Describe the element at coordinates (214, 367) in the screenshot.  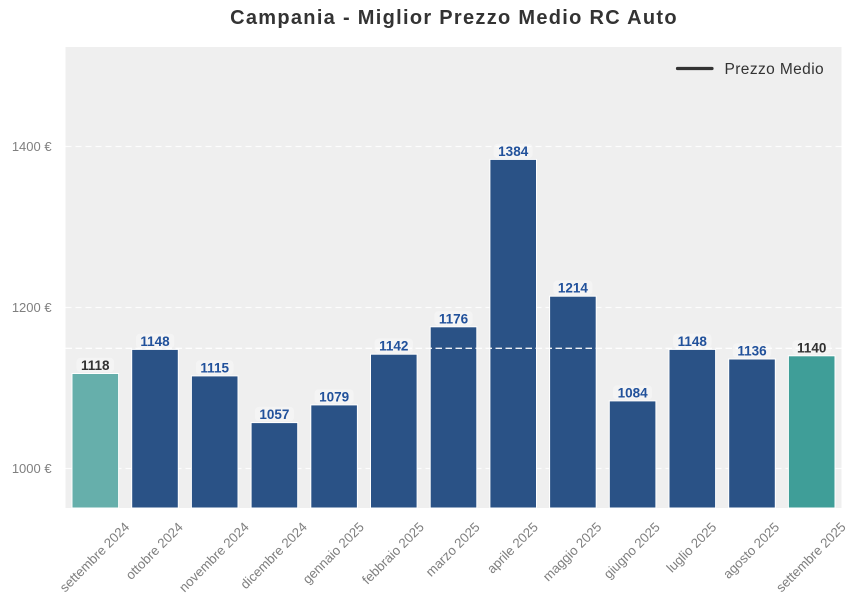
I see `svg-text: 1115` at that location.